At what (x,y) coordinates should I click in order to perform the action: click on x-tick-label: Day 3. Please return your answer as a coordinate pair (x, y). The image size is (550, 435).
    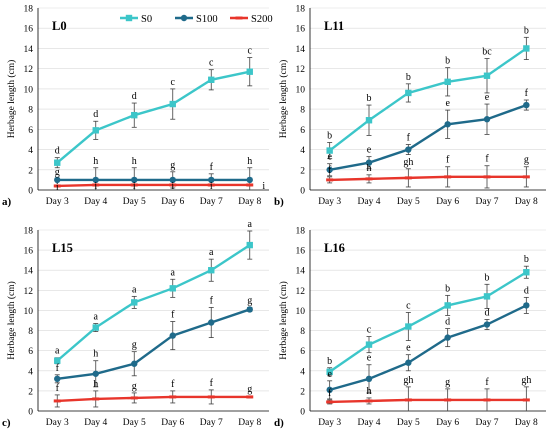
    Looking at the image, I should click on (57, 423).